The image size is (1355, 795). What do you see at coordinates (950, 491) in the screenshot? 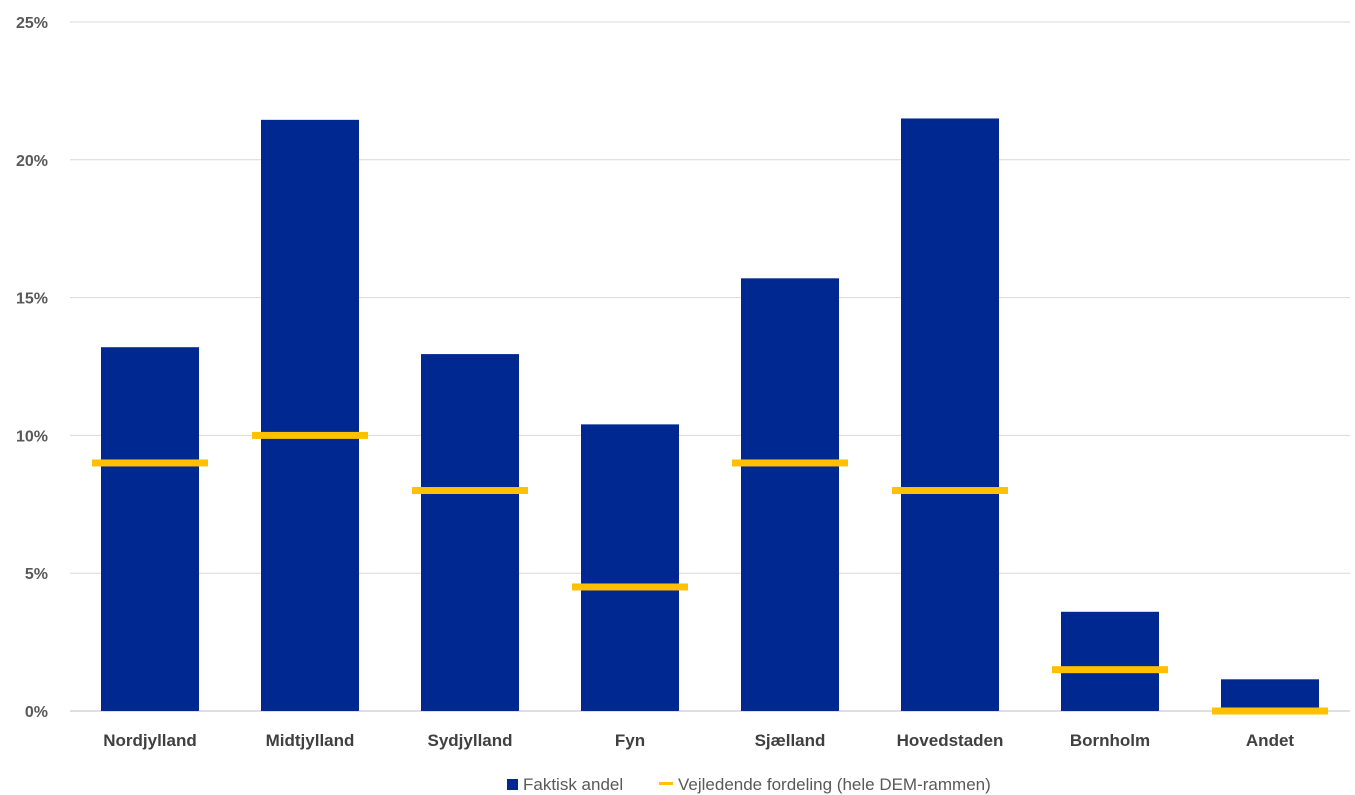
I see `marker-hovedstaden` at bounding box center [950, 491].